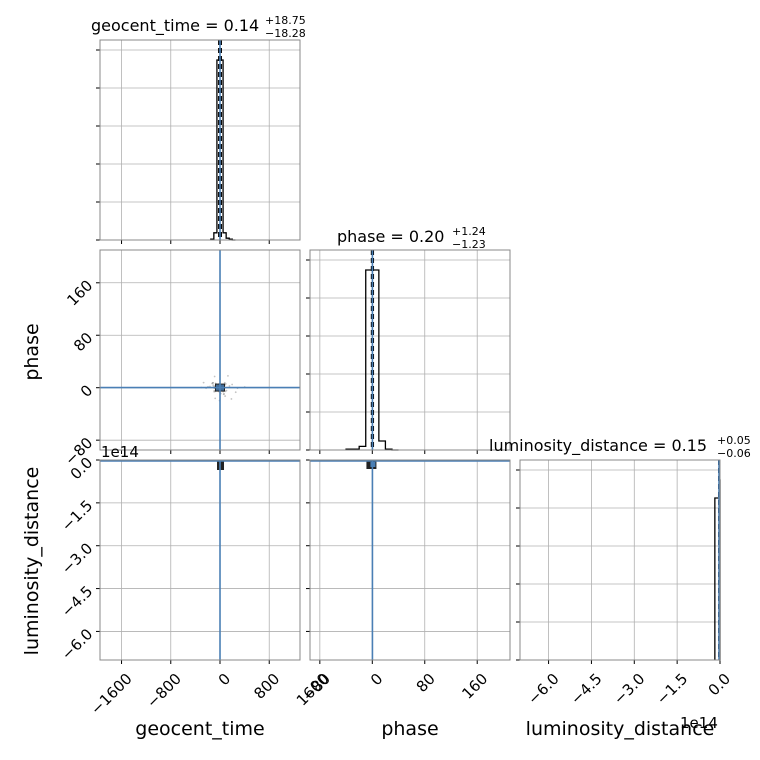 Image resolution: width=760 pixels, height=760 pixels. I want to click on scatter-phase-geocent-time-y-tick-label-3: 160, so click(79, 292).